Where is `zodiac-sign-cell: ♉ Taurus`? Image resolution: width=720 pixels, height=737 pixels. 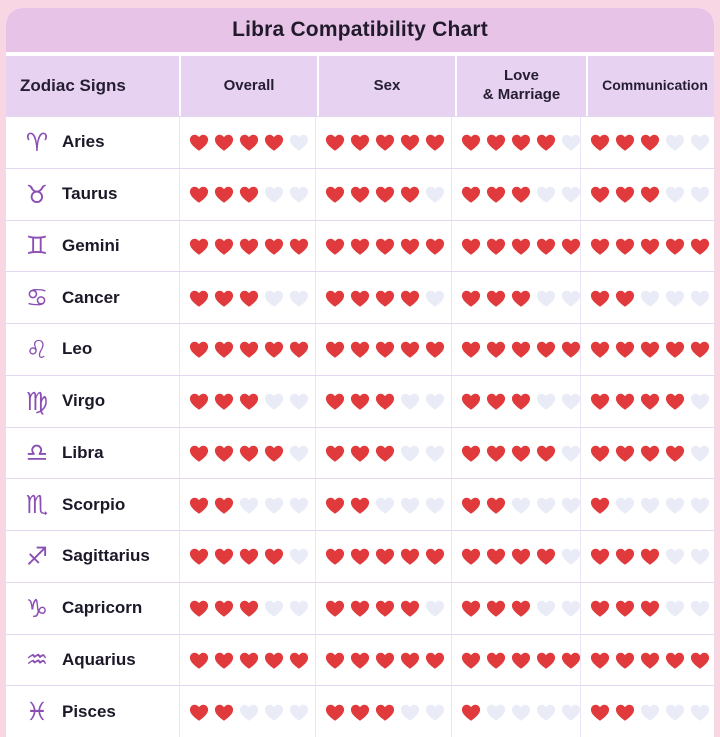 zodiac-sign-cell: ♉ Taurus is located at coordinates (92, 194).